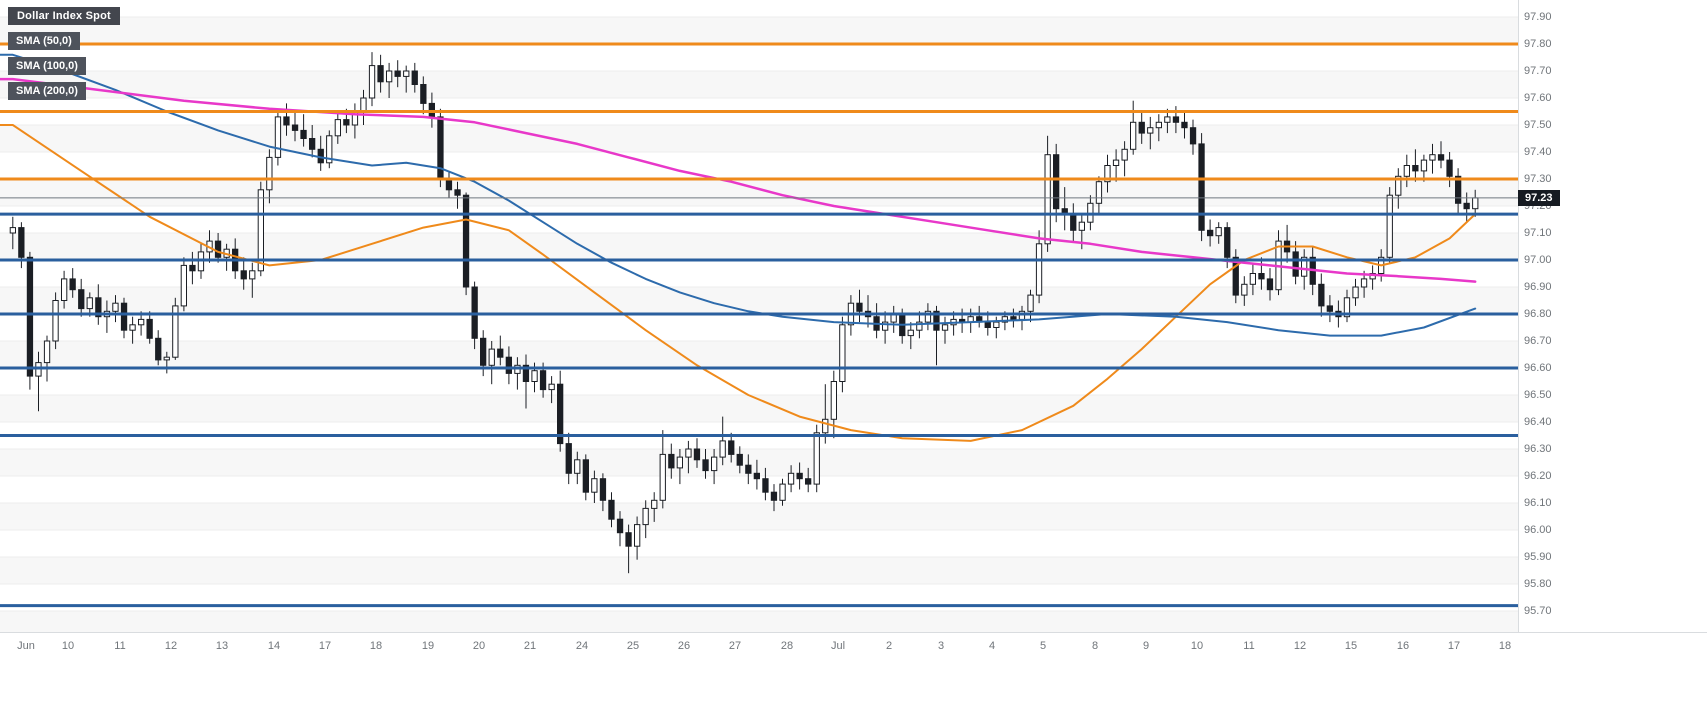 The width and height of the screenshot is (1707, 712). What do you see at coordinates (44, 41) in the screenshot?
I see `legend-sma-50: SMA (50,0)` at bounding box center [44, 41].